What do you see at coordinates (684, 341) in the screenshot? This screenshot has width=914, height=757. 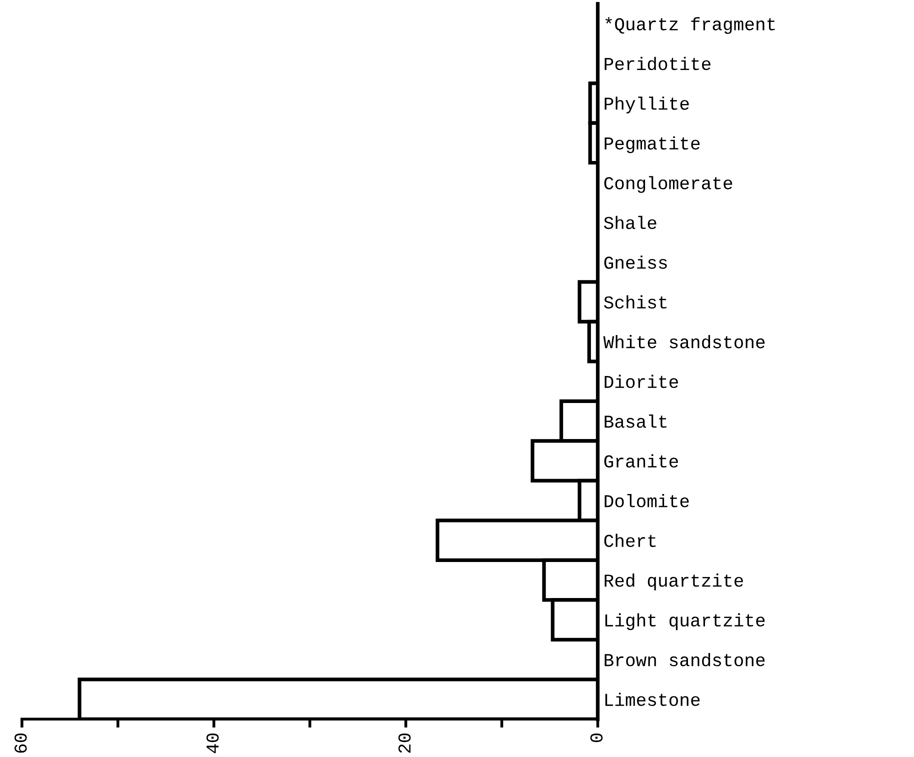 I see `y-tick-label: White sandstone` at bounding box center [684, 341].